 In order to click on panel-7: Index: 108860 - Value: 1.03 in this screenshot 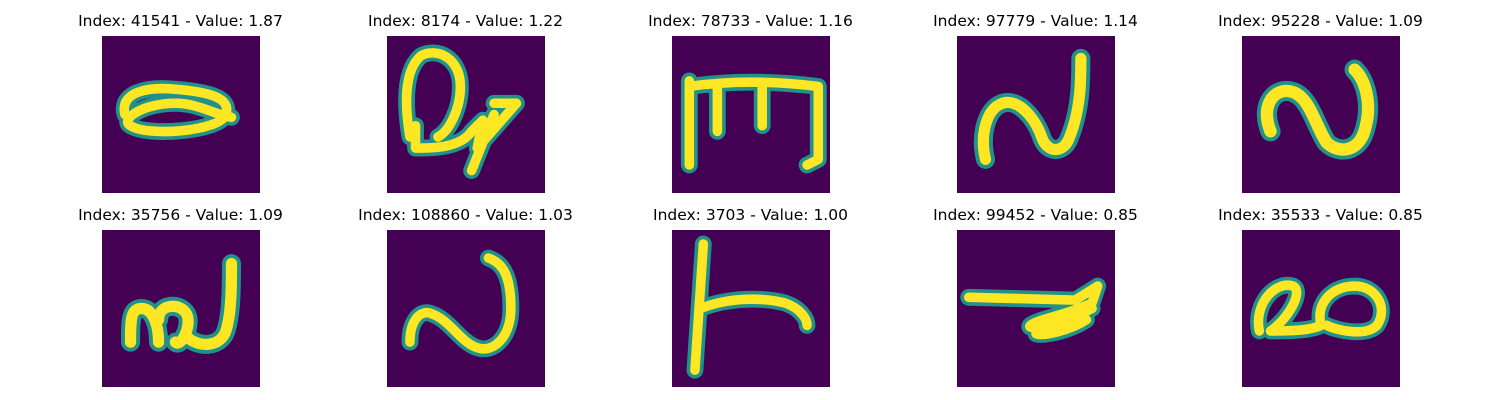, I will do `click(465, 301)`.